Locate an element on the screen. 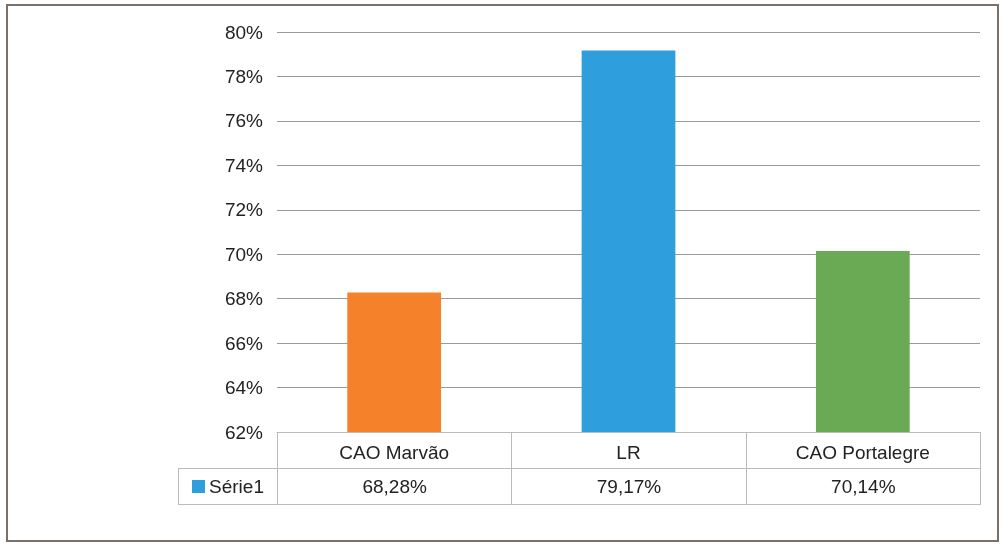  y-tick-label: 62% is located at coordinates (244, 432).